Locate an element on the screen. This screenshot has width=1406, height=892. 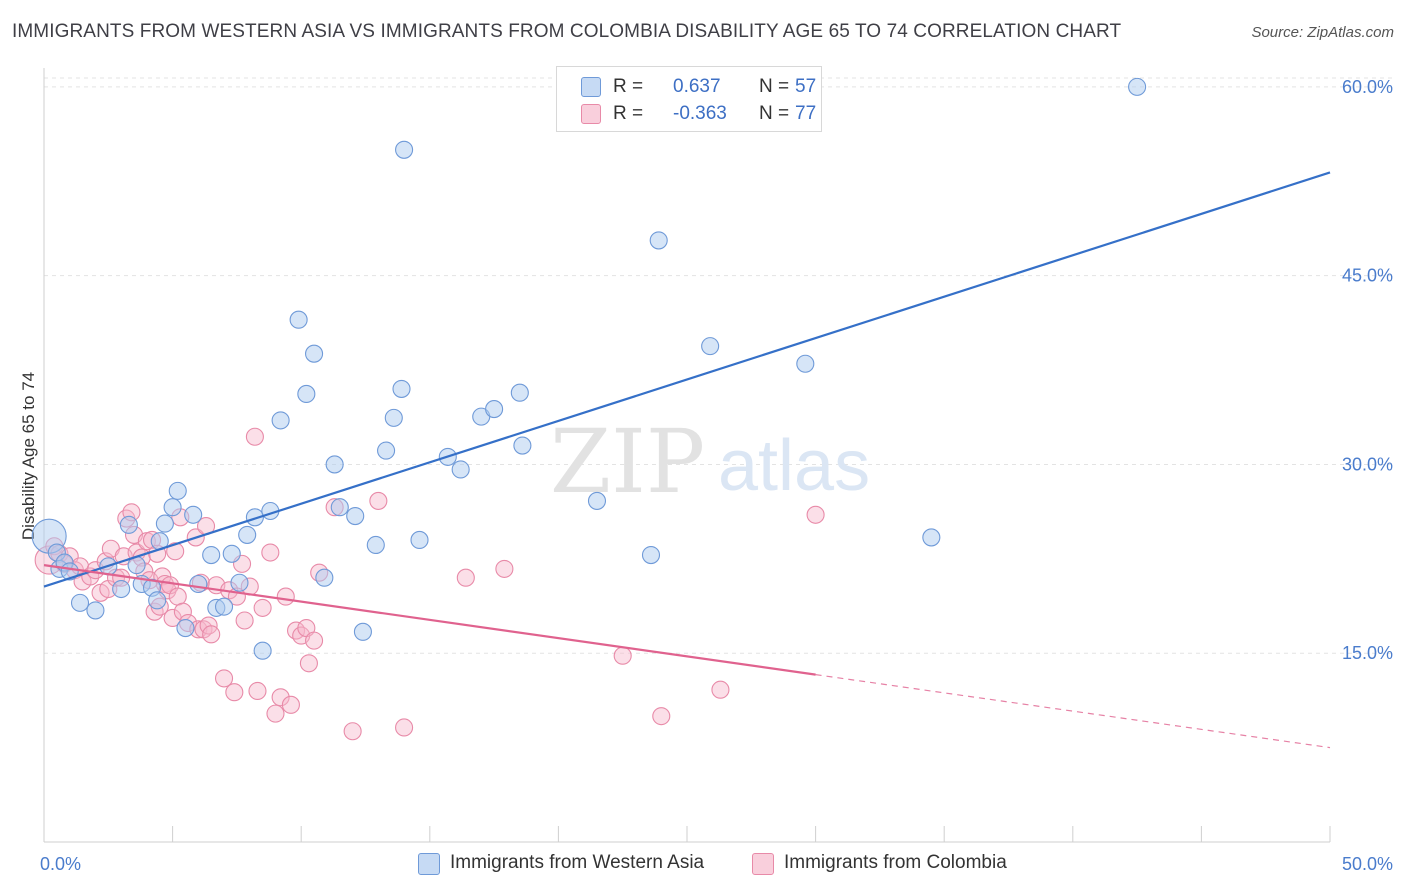
trend-line-colombia-extension is located at coordinates (1073, 711).